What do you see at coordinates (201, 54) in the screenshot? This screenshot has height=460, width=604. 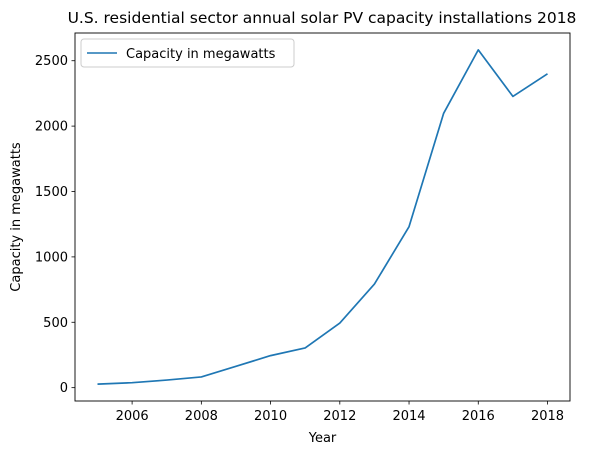 I see `legend-label: Capacity in megawatts` at bounding box center [201, 54].